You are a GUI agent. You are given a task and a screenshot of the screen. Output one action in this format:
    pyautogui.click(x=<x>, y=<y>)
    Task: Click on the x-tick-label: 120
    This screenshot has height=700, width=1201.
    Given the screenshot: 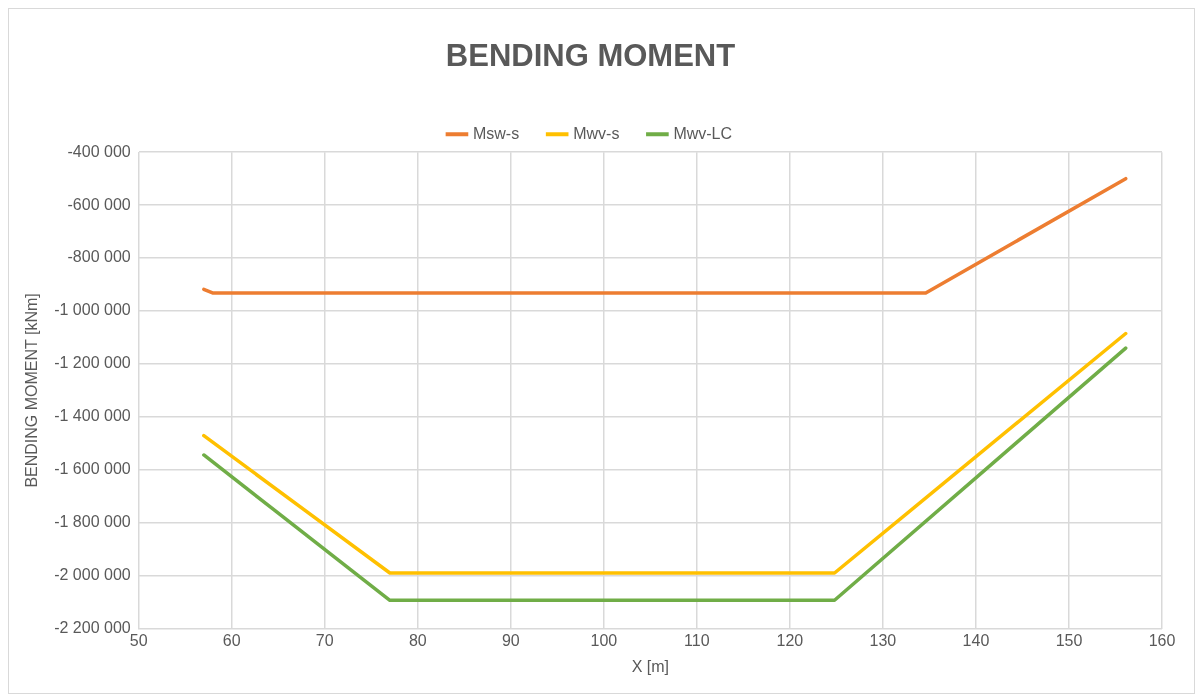 What is the action you would take?
    pyautogui.click(x=790, y=640)
    